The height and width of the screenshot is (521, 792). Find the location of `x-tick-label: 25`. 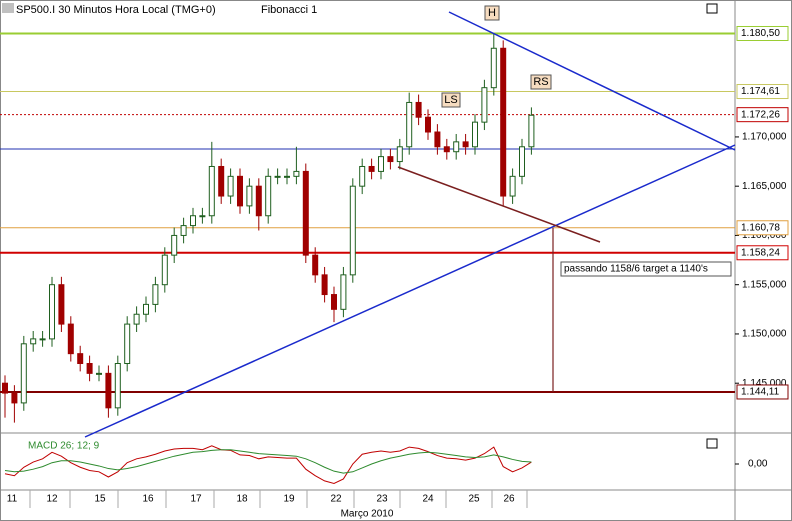

x-tick-label: 25 is located at coordinates (474, 499).